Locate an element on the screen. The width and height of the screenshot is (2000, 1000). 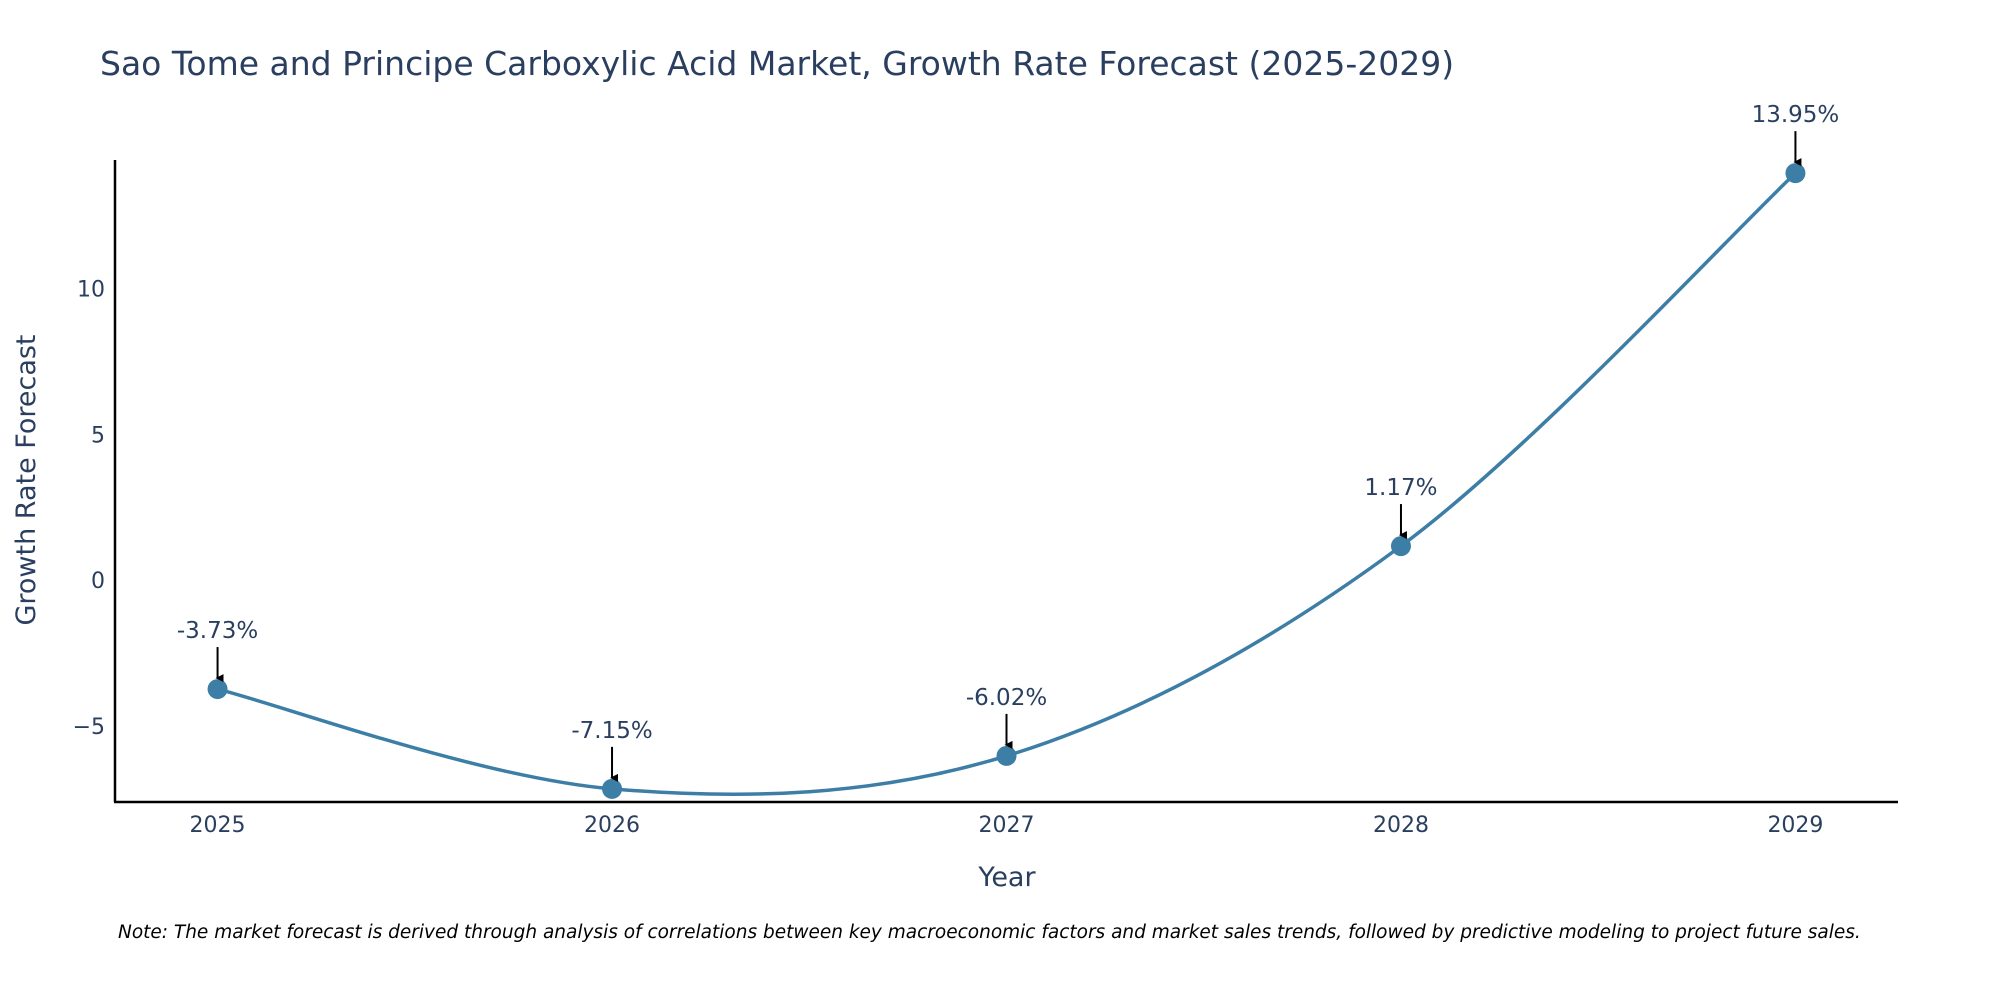
x-tick-label: 2027 is located at coordinates (1007, 825).